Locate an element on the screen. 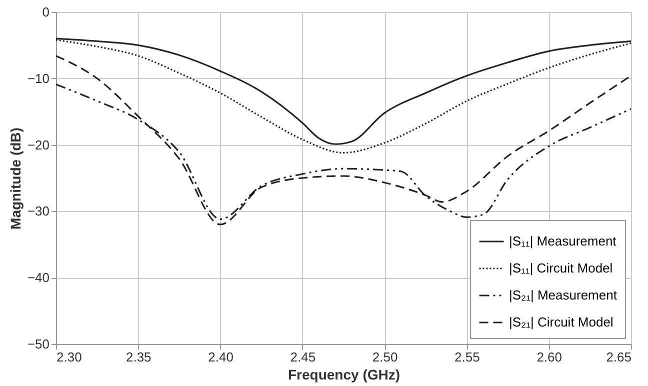  x-tick-label: 2.50 is located at coordinates (385, 357).